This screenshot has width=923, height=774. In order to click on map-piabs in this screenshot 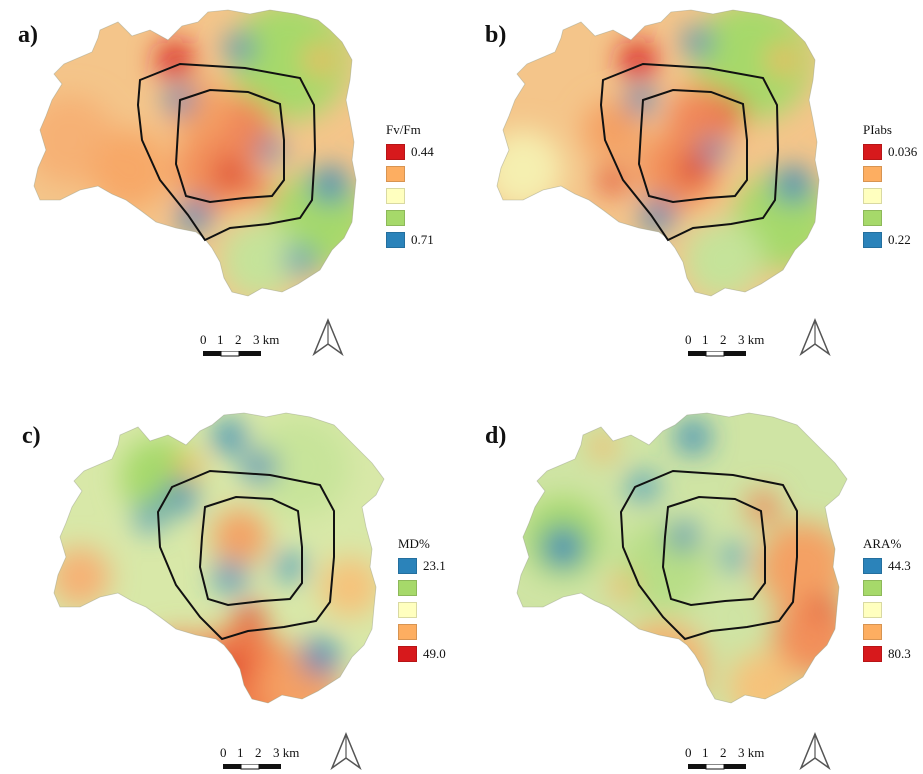, I will do `click(658, 153)`.